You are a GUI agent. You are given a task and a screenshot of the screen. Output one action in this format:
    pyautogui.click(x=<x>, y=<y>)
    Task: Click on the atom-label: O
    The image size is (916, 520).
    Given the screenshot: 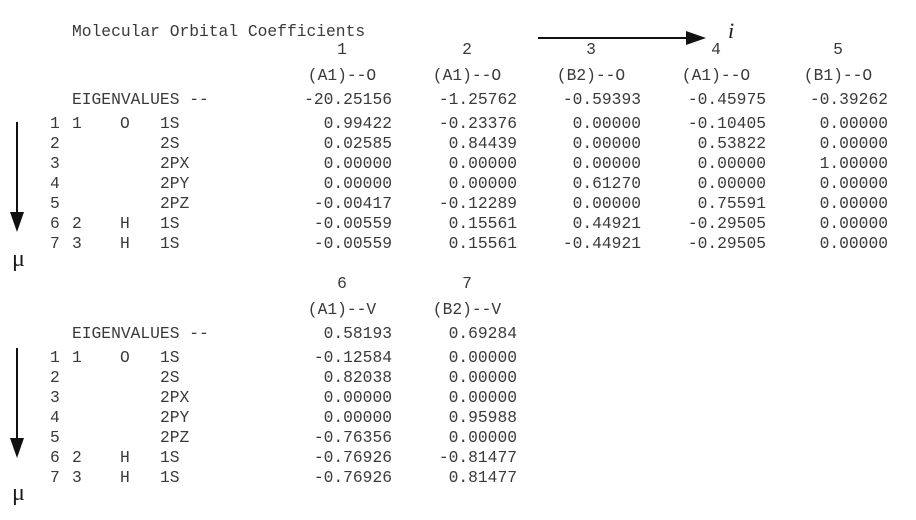 What is the action you would take?
    pyautogui.click(x=125, y=123)
    